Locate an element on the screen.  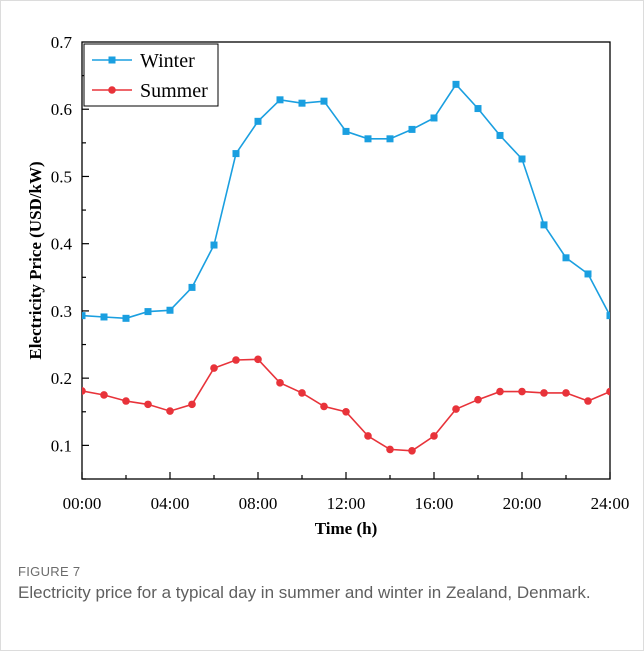
legend-box is located at coordinates (151, 75).